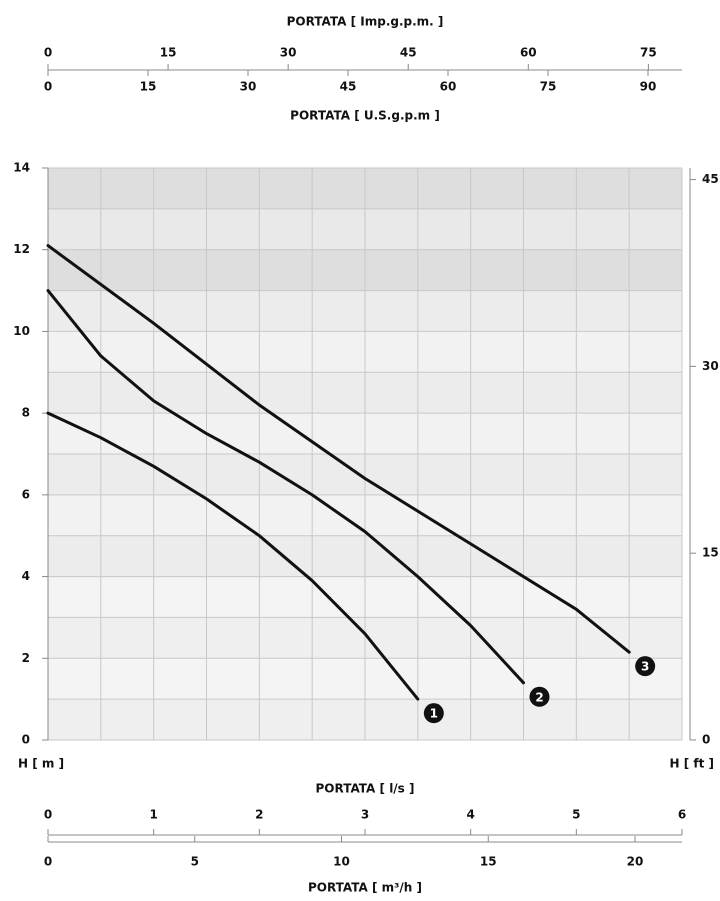 Image resolution: width=720 pixels, height=901 pixels. Describe the element at coordinates (365, 116) in the screenshot. I see `x-axis-label: PORTATA [ U.S.g.p.m ]` at that location.